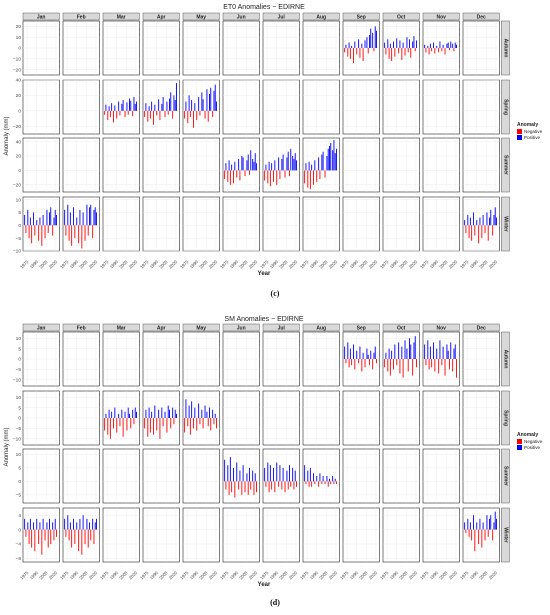 This screenshot has height=615, width=550. Describe the element at coordinates (334, 155) in the screenshot. I see `bar-aug-2017` at that location.